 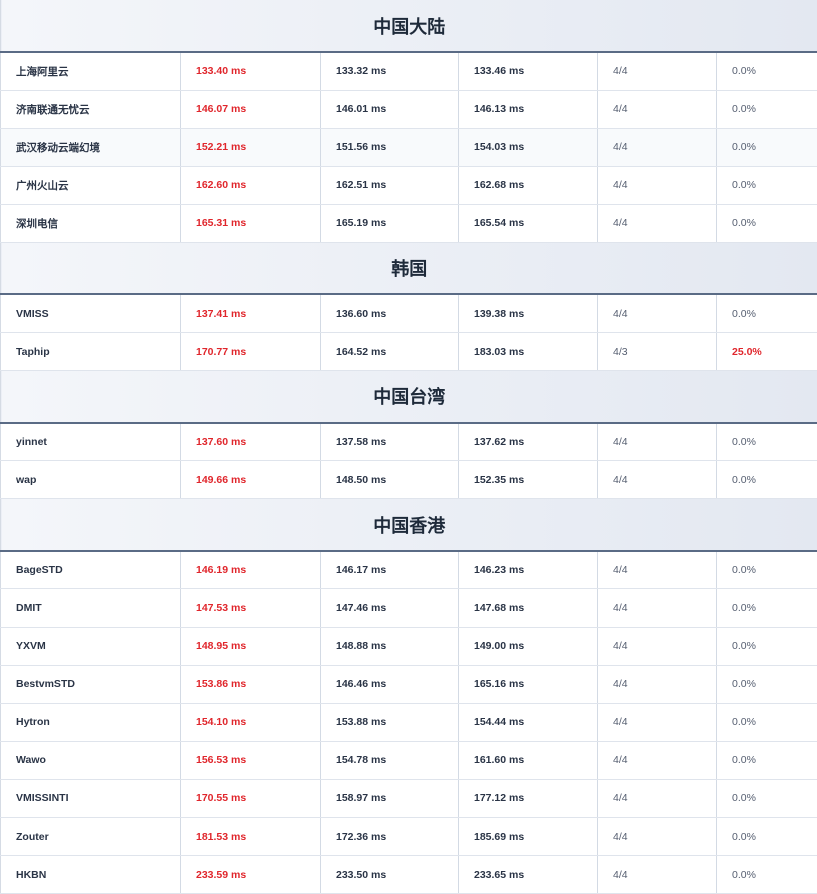 What do you see at coordinates (390, 480) in the screenshot?
I see `avg-latency: 148.50 ms` at bounding box center [390, 480].